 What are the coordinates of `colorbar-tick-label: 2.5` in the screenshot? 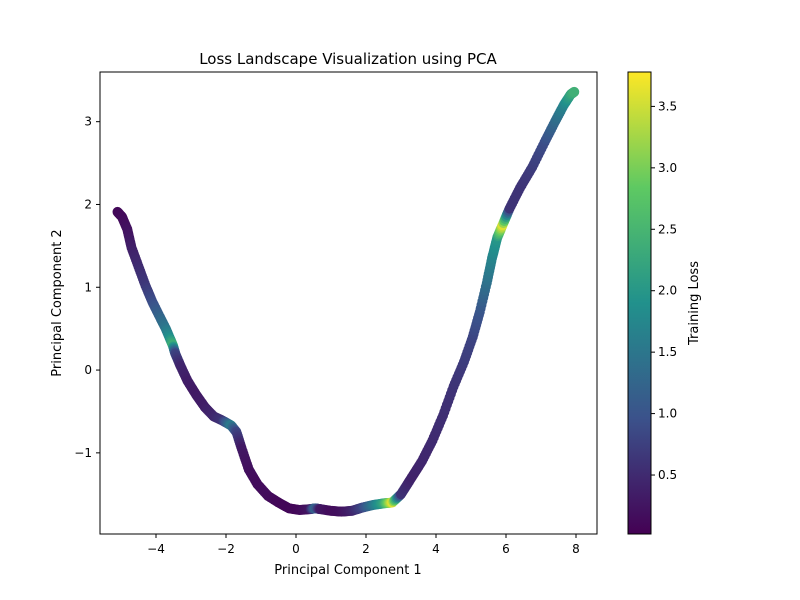 It's located at (667, 229).